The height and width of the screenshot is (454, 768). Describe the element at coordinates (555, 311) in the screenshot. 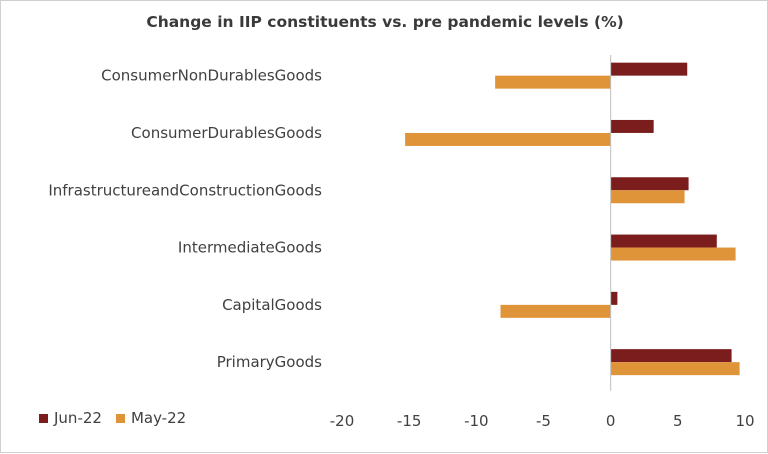

I see `bar-may-22-capitalgoods` at that location.